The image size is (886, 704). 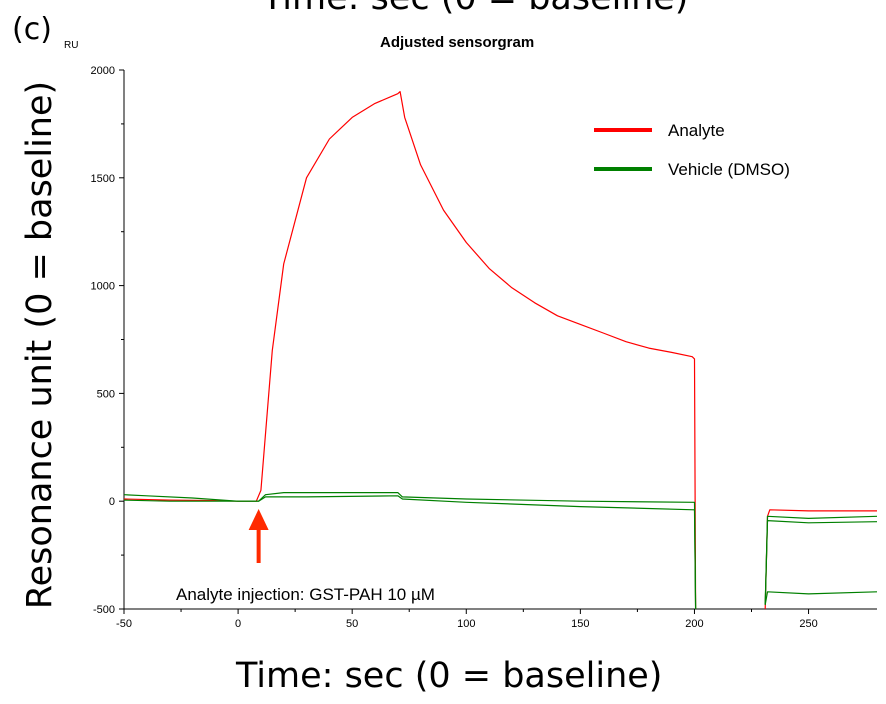 I want to click on chart-title: Adjusted sensorgram, so click(x=457, y=42).